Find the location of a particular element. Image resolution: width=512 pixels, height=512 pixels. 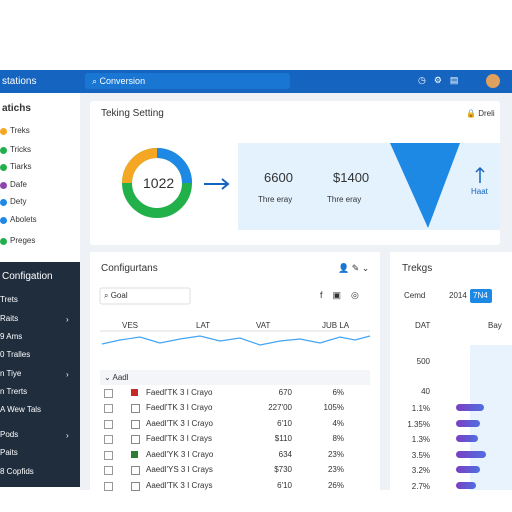

column-header: DAT is located at coordinates (423, 325).